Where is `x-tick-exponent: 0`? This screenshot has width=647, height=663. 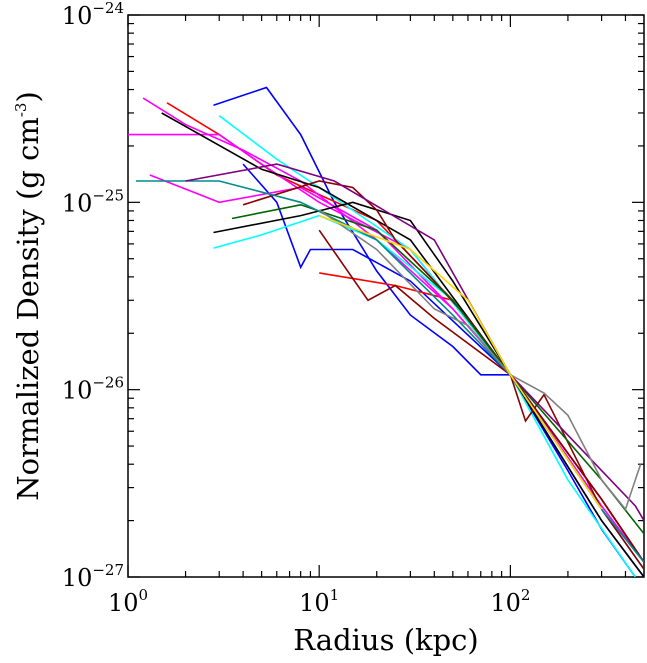
x-tick-exponent: 0 is located at coordinates (144, 595).